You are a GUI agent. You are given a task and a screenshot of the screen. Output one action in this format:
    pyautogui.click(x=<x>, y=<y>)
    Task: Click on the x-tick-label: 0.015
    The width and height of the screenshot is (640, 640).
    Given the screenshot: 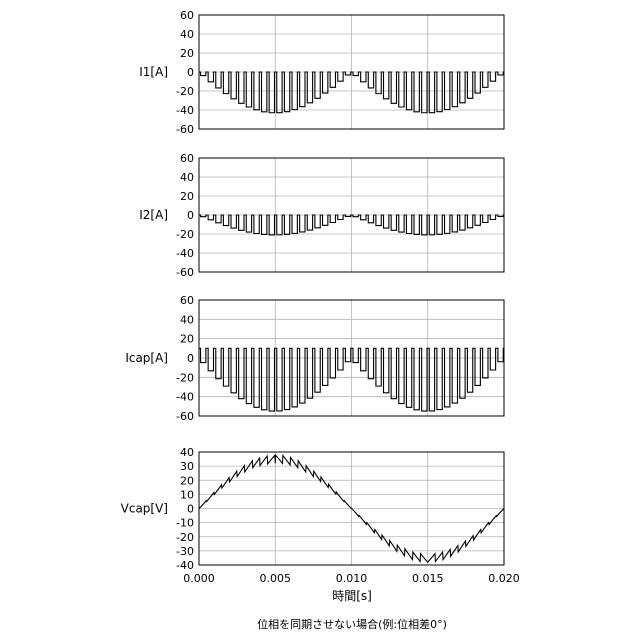 What is the action you would take?
    pyautogui.click(x=428, y=578)
    